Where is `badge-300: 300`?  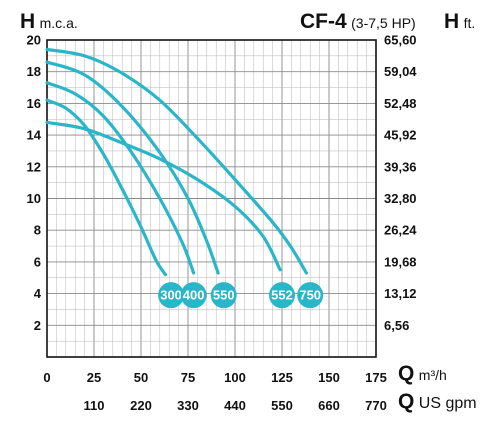 badge-300: 300 is located at coordinates (171, 295).